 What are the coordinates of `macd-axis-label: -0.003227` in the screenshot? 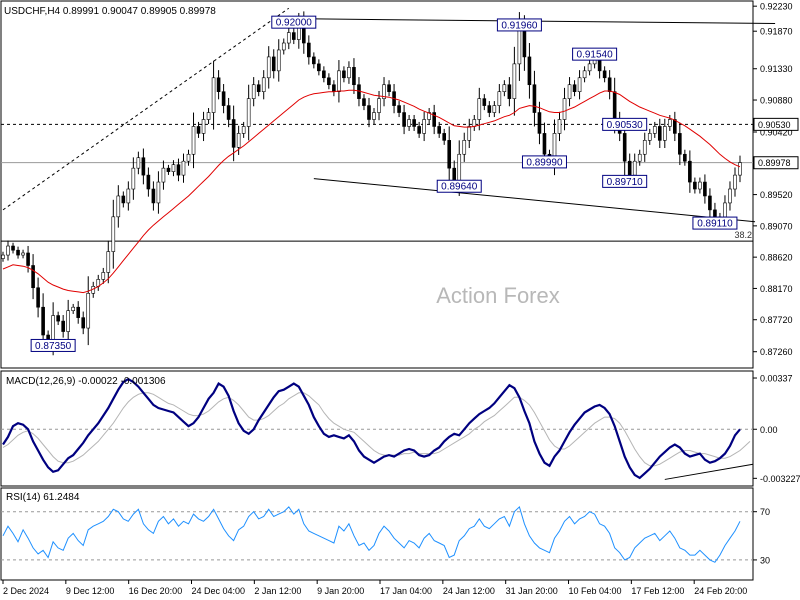 It's located at (780, 479).